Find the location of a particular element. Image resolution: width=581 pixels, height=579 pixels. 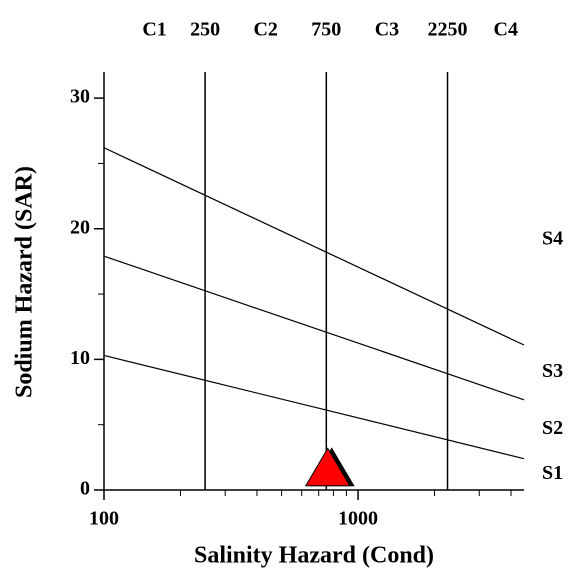

sodium-class-label: S1 is located at coordinates (552, 473).